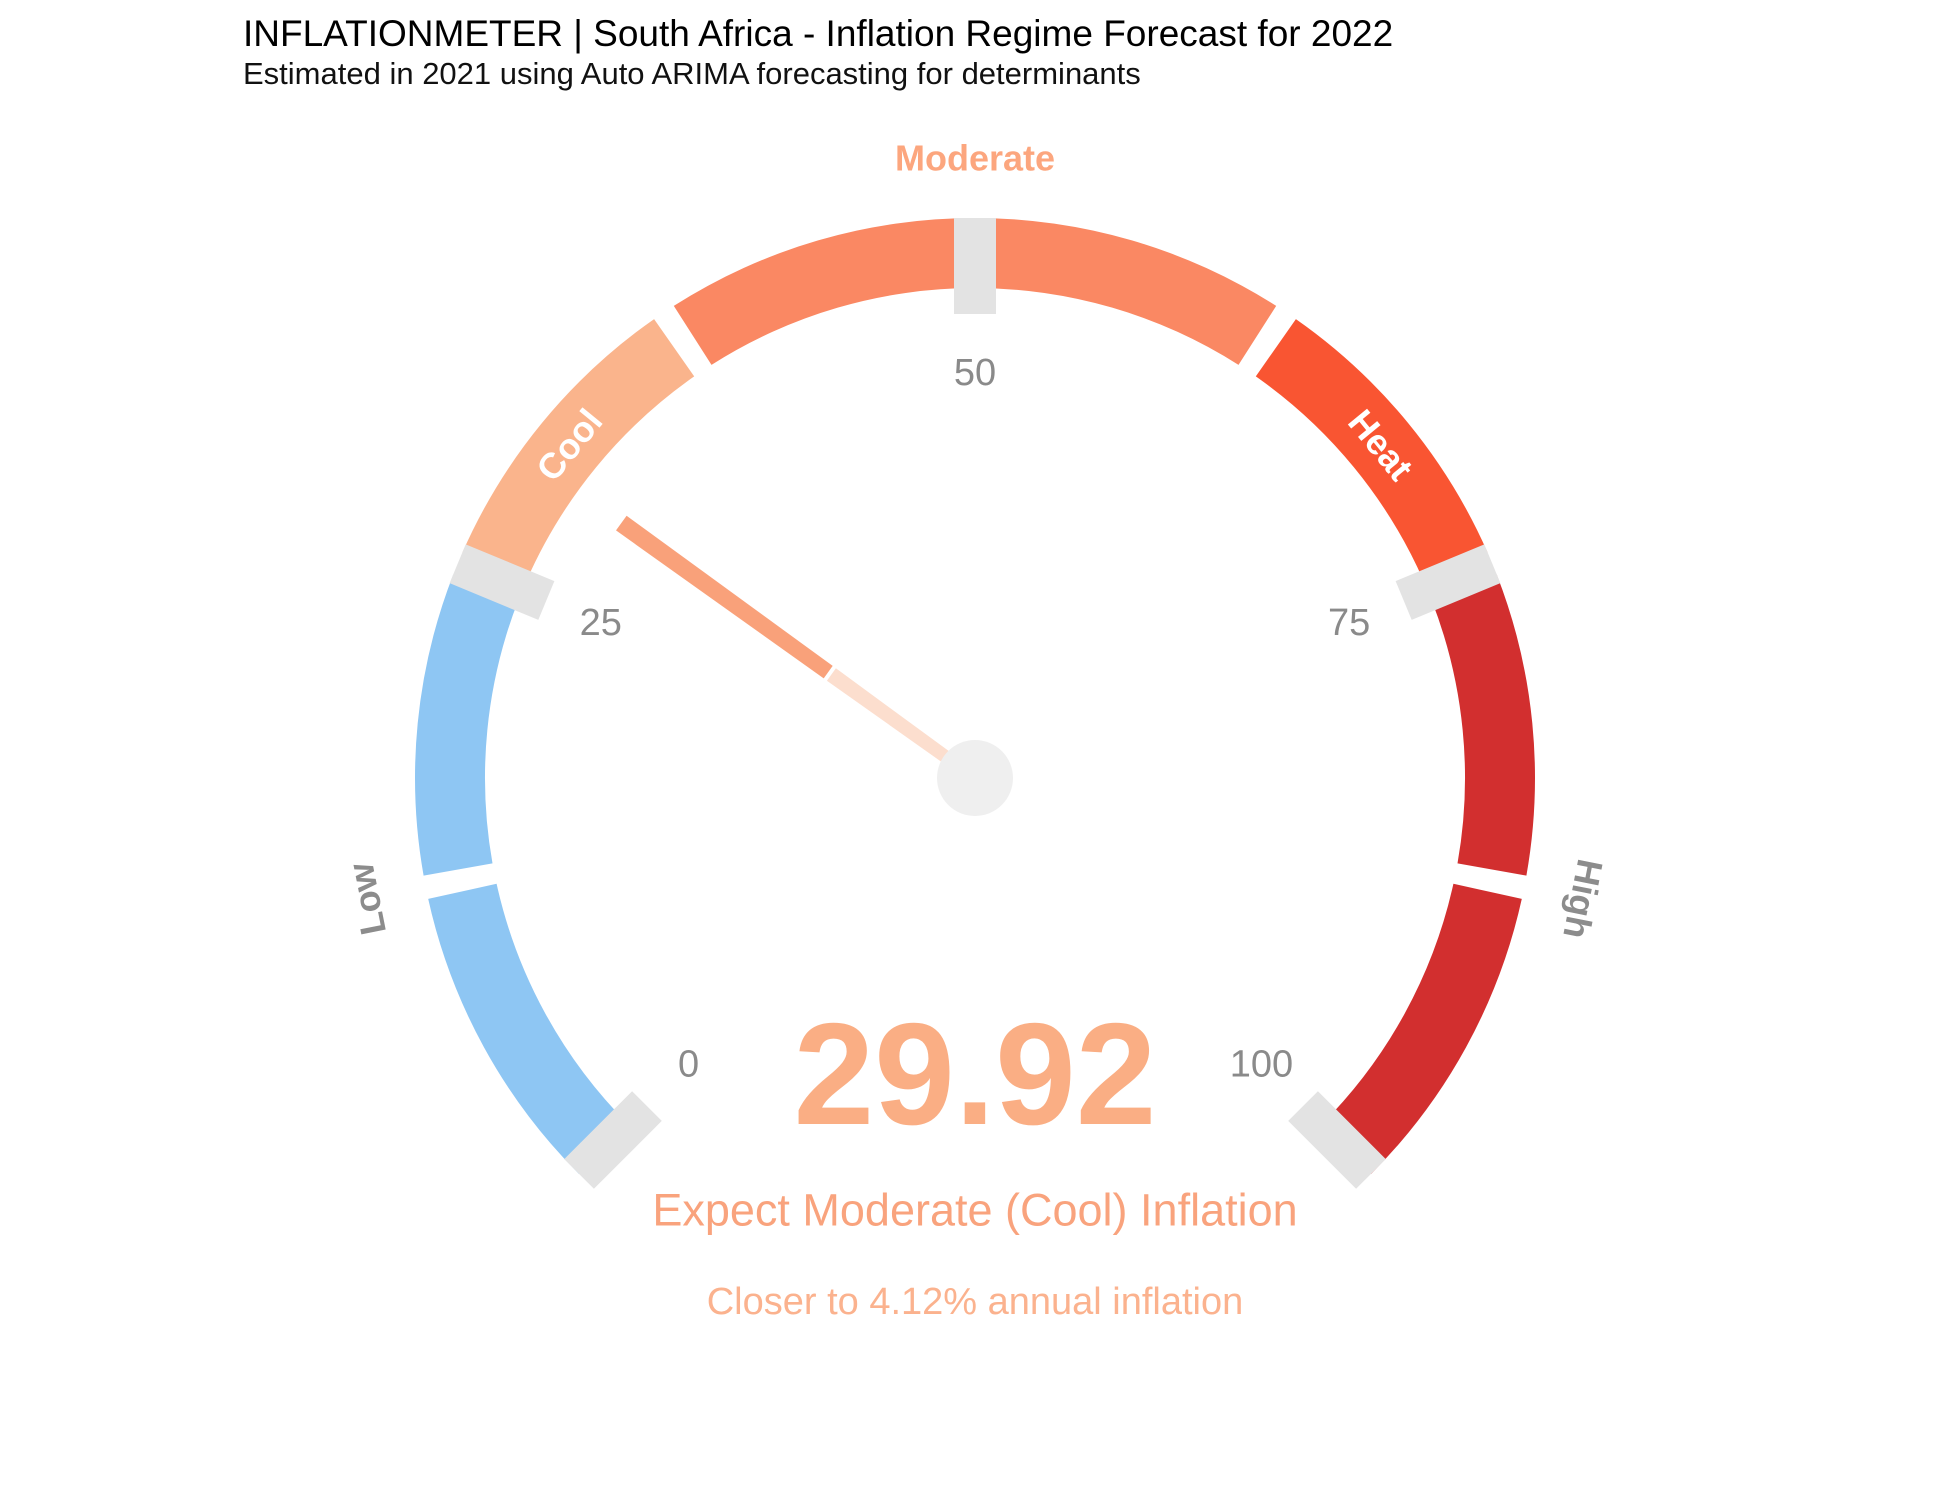 This screenshot has width=1950, height=1500. I want to click on gauge-needle, so click(724, 597).